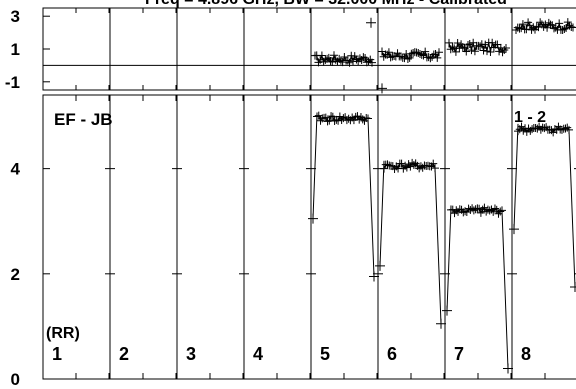  I want to click on amplitude-y-tick-label: 0, so click(15, 379).